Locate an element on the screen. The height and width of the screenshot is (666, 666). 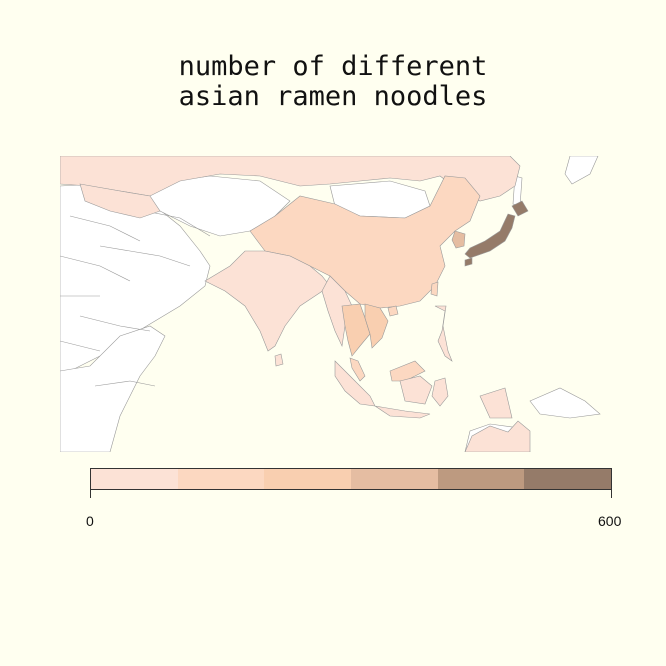
region-kamchatka is located at coordinates (581, 170).